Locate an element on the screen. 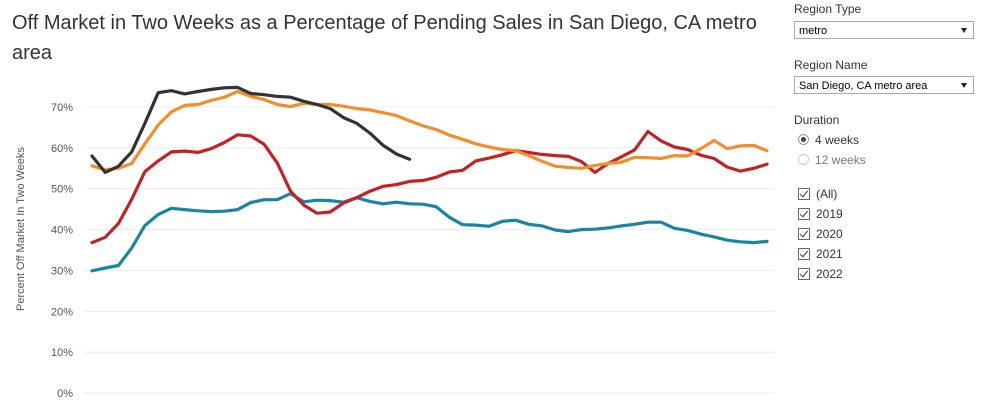 The width and height of the screenshot is (991, 411). y-tick-label: 10% is located at coordinates (62, 353).